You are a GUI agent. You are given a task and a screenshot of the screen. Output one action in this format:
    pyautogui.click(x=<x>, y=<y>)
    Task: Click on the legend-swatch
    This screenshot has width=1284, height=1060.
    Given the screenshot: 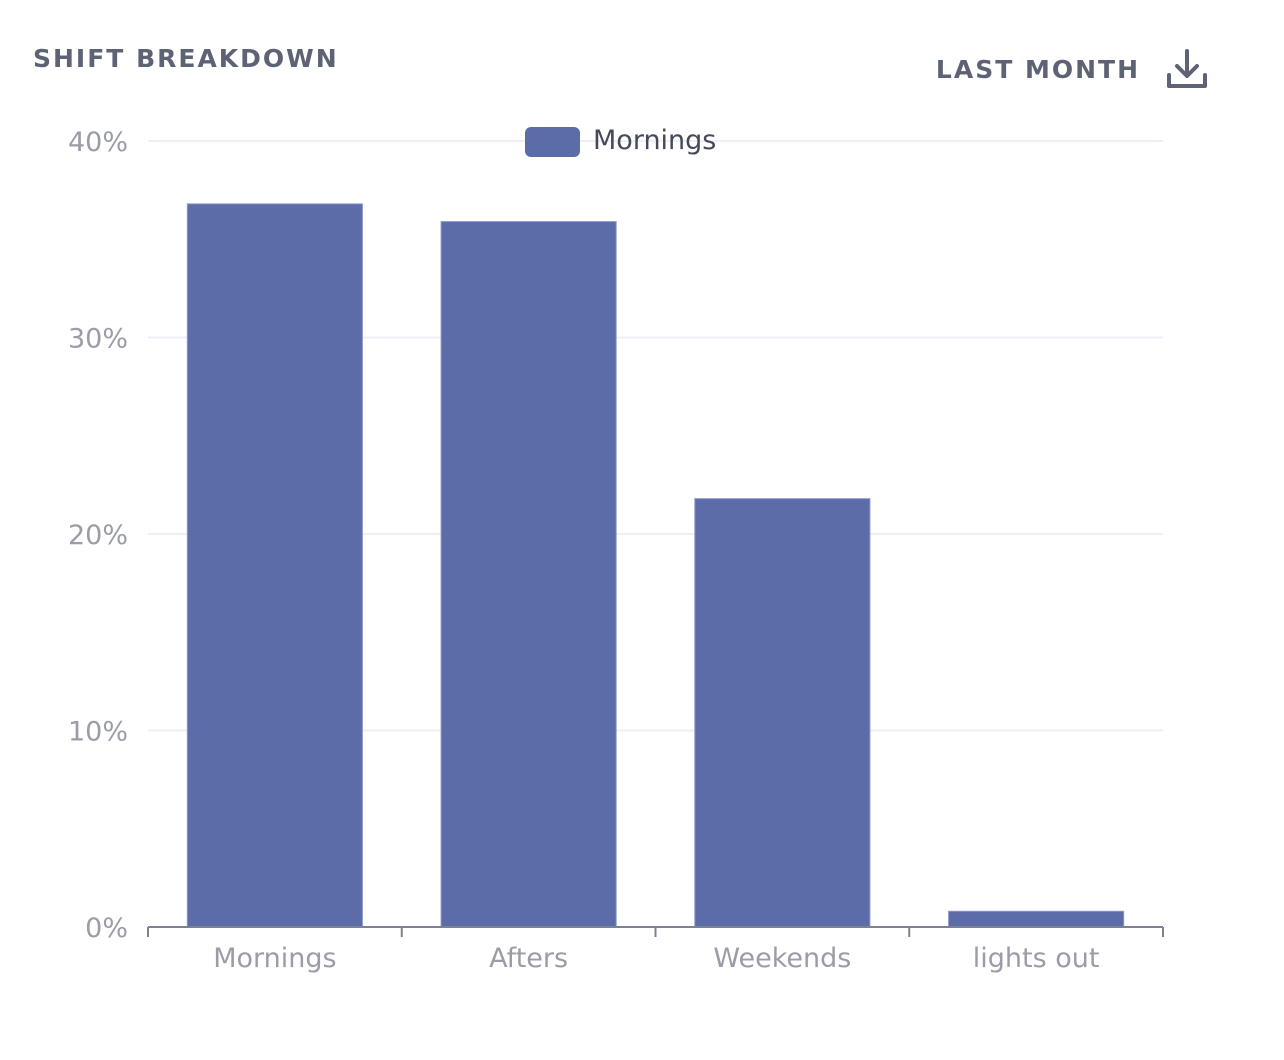 What is the action you would take?
    pyautogui.click(x=552, y=142)
    